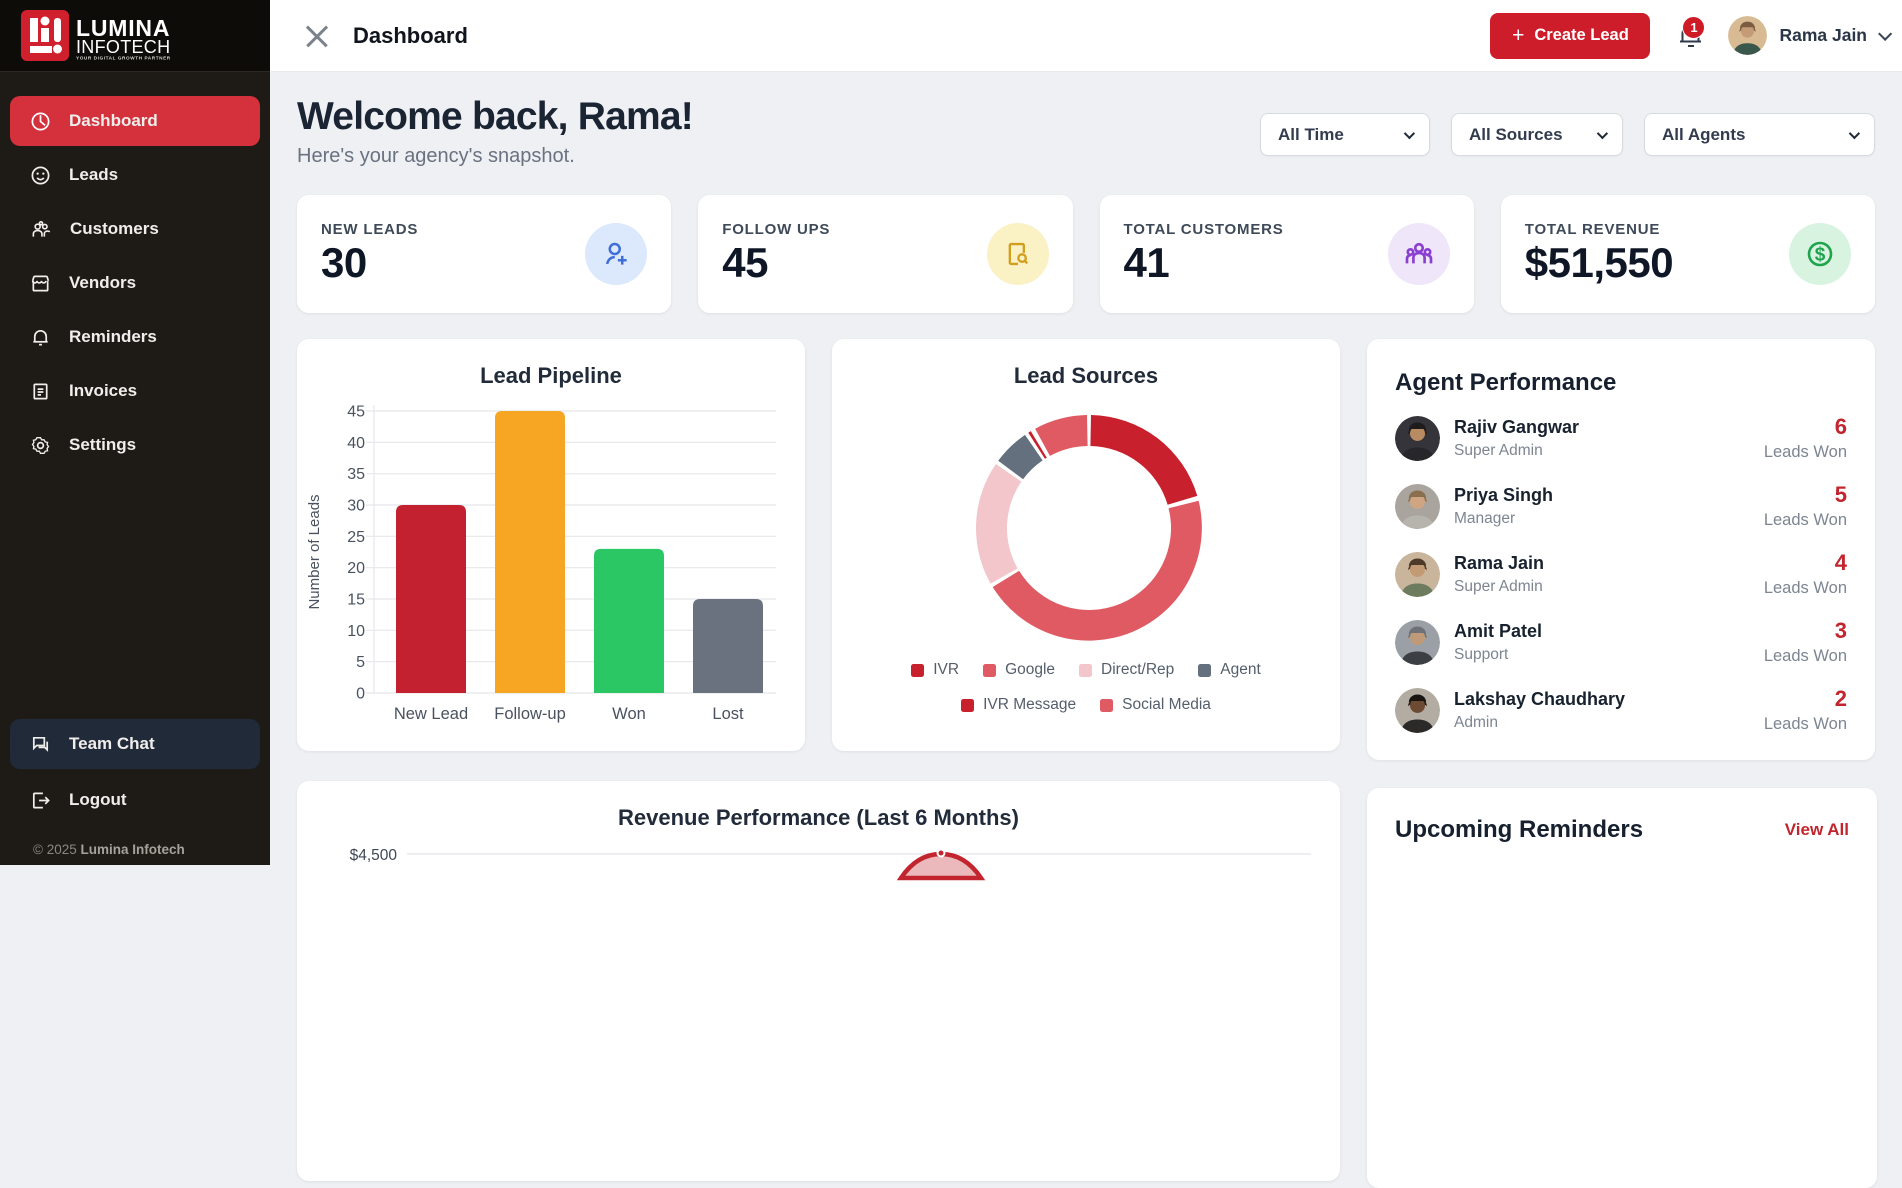  What do you see at coordinates (360, 694) in the screenshot?
I see `svg-text: 0` at bounding box center [360, 694].